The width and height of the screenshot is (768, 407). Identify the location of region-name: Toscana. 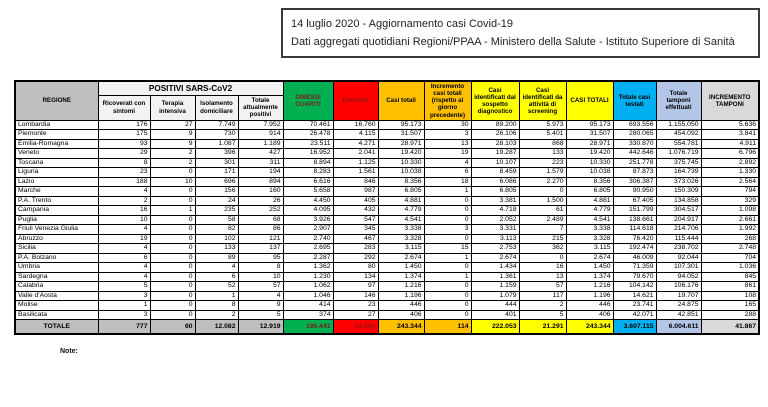
(56, 163).